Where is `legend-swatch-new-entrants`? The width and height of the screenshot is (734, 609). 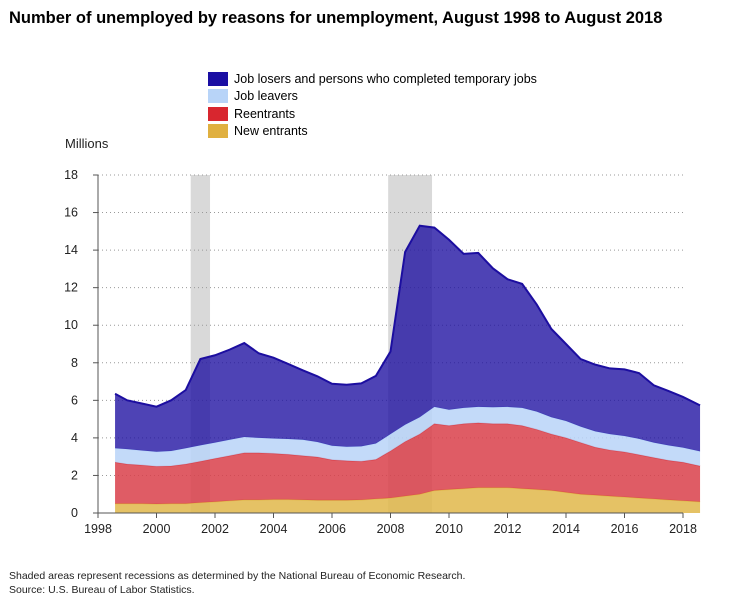
legend-swatch-new-entrants is located at coordinates (218, 131).